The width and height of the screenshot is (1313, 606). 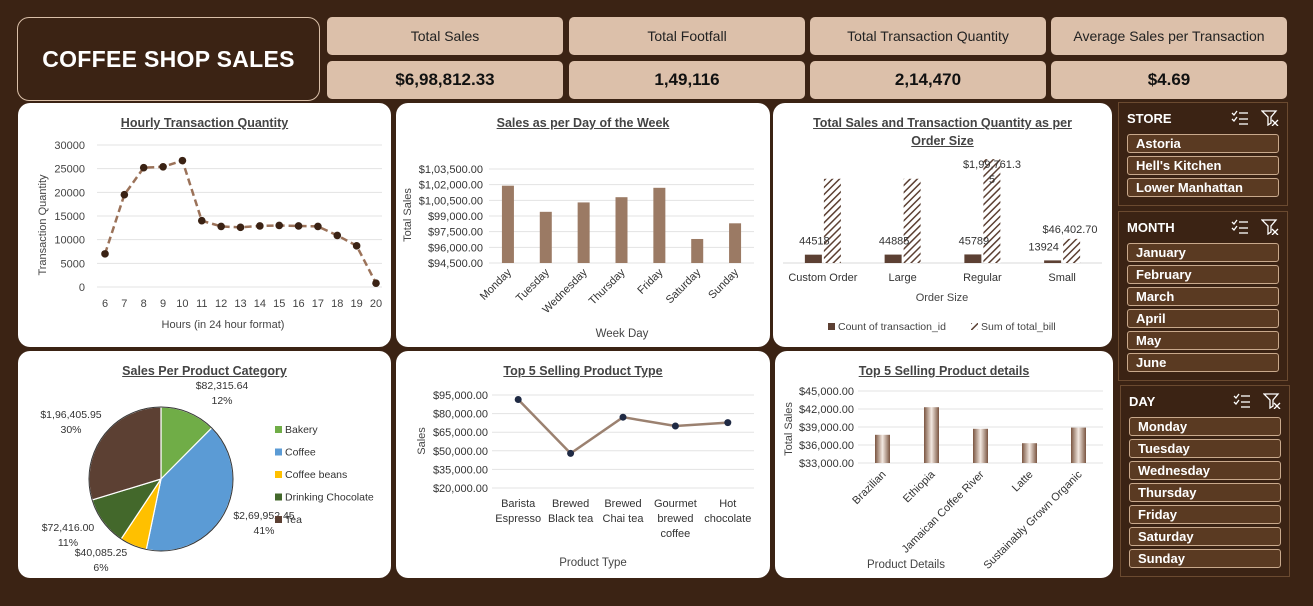 What do you see at coordinates (460, 433) in the screenshot?
I see `y-tick-label: $65,000.00` at bounding box center [460, 433].